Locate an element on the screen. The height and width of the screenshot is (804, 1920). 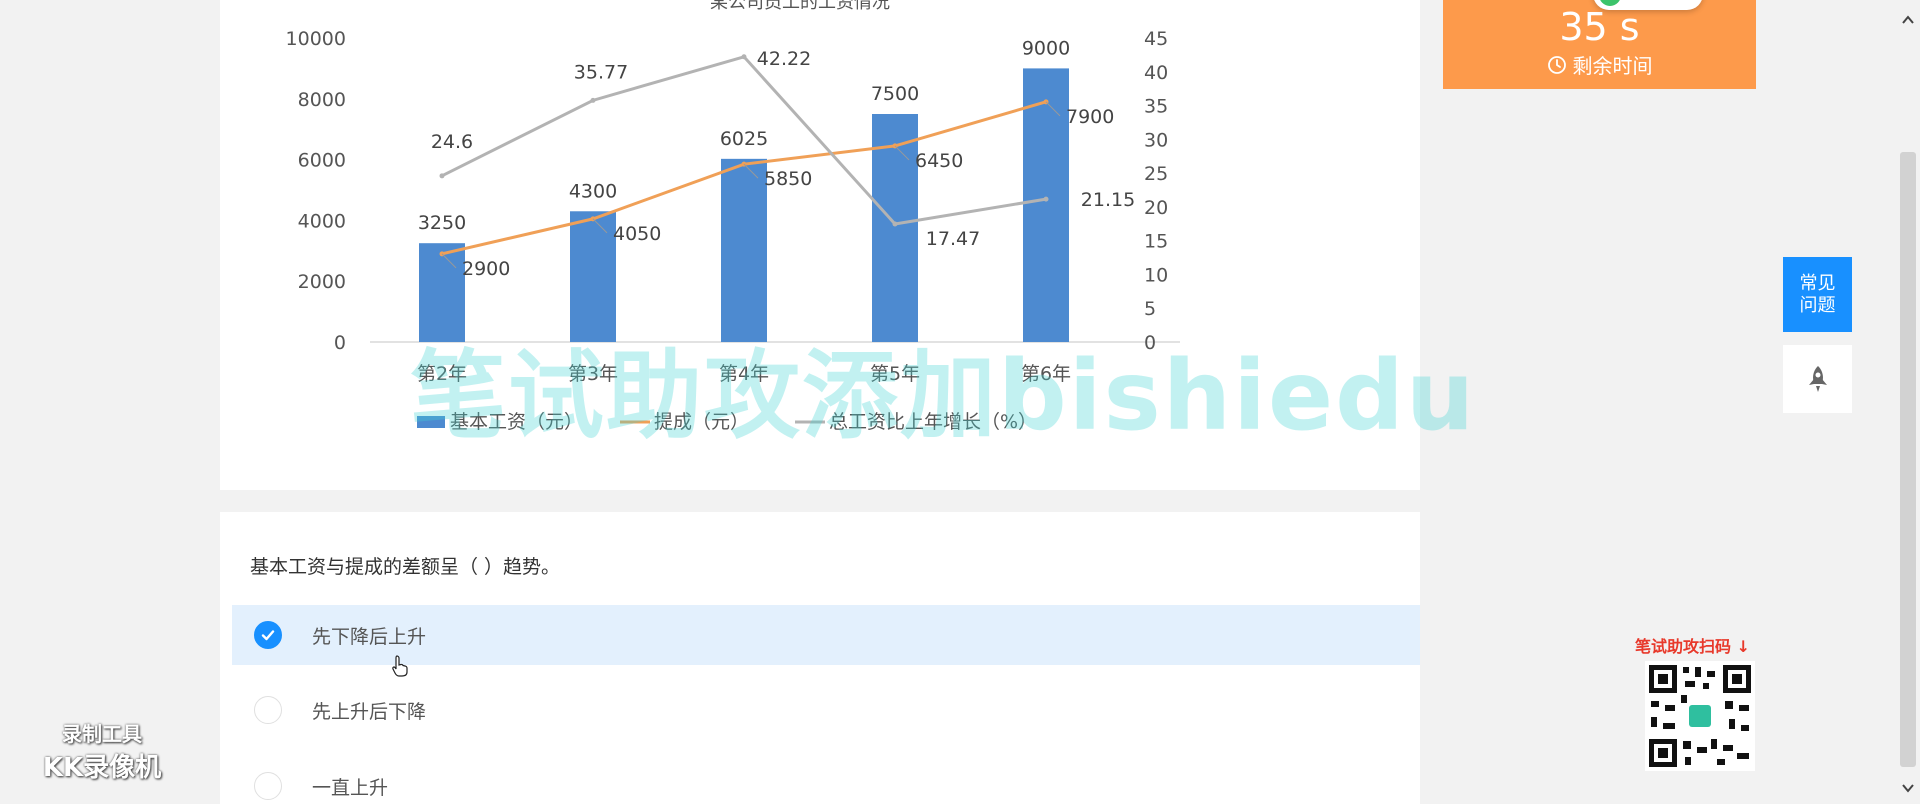
growth-data-label: 35.77 is located at coordinates (601, 72).